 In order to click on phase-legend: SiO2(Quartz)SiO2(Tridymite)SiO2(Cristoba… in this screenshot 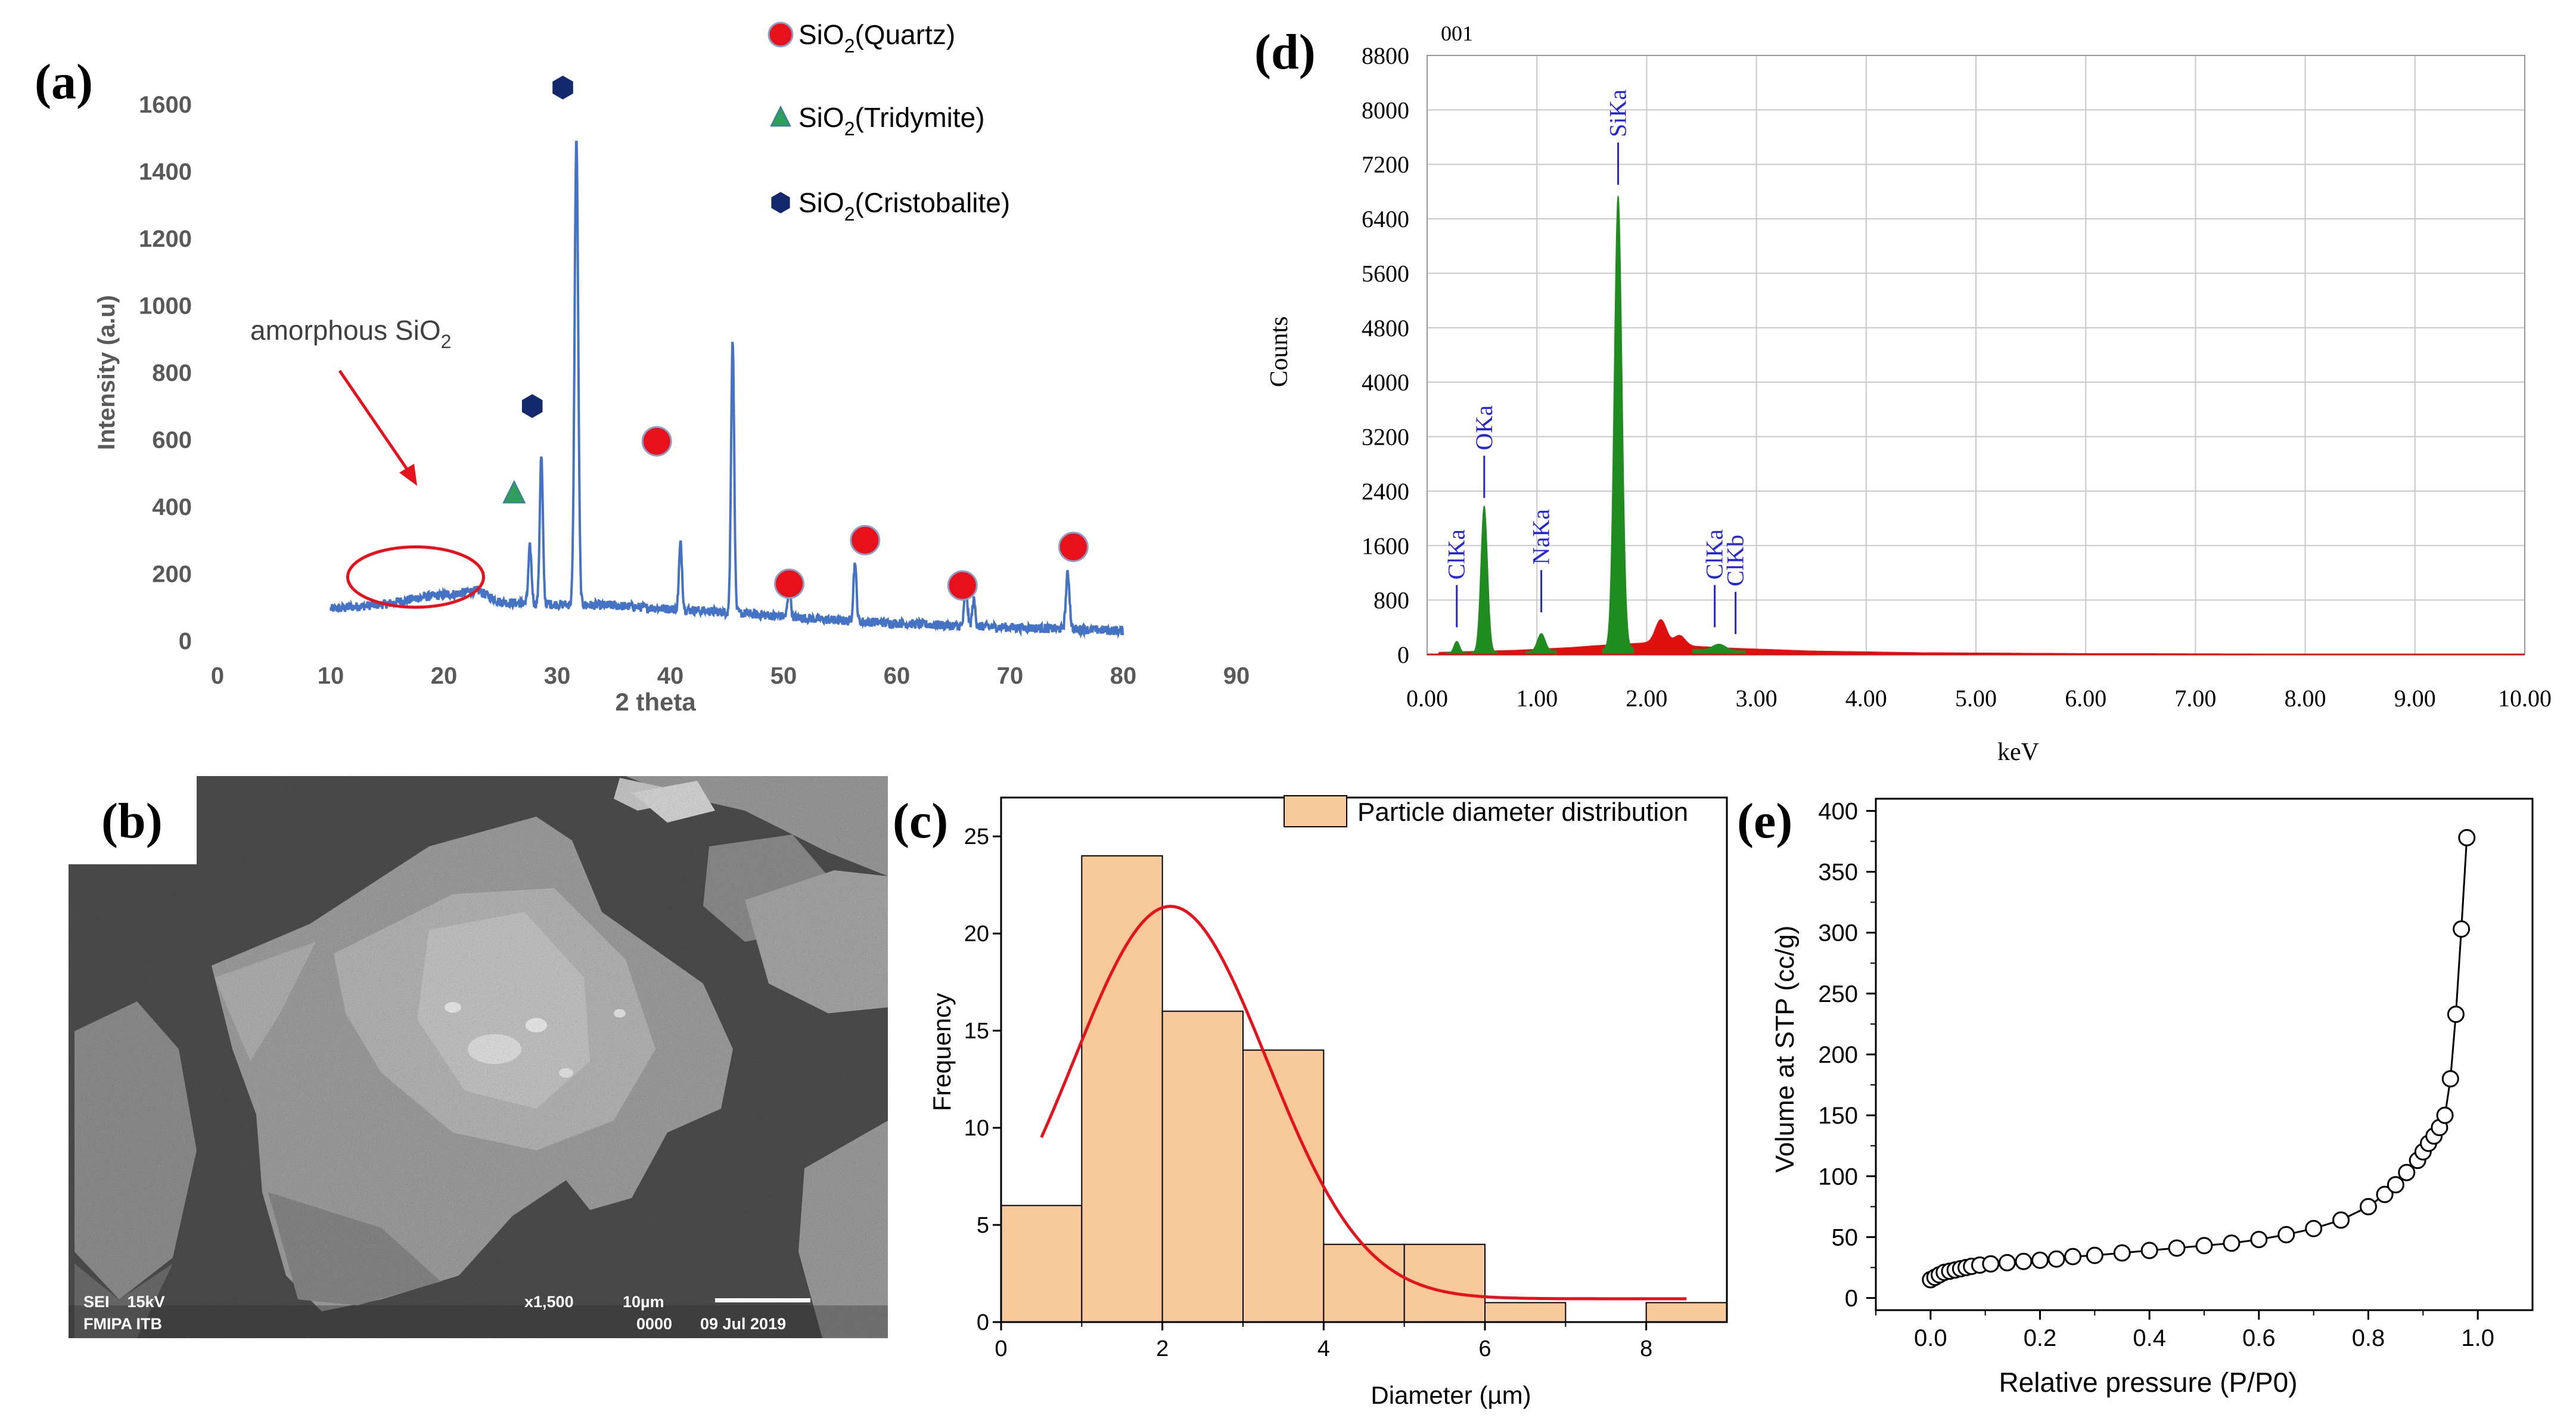, I will do `click(888, 122)`.